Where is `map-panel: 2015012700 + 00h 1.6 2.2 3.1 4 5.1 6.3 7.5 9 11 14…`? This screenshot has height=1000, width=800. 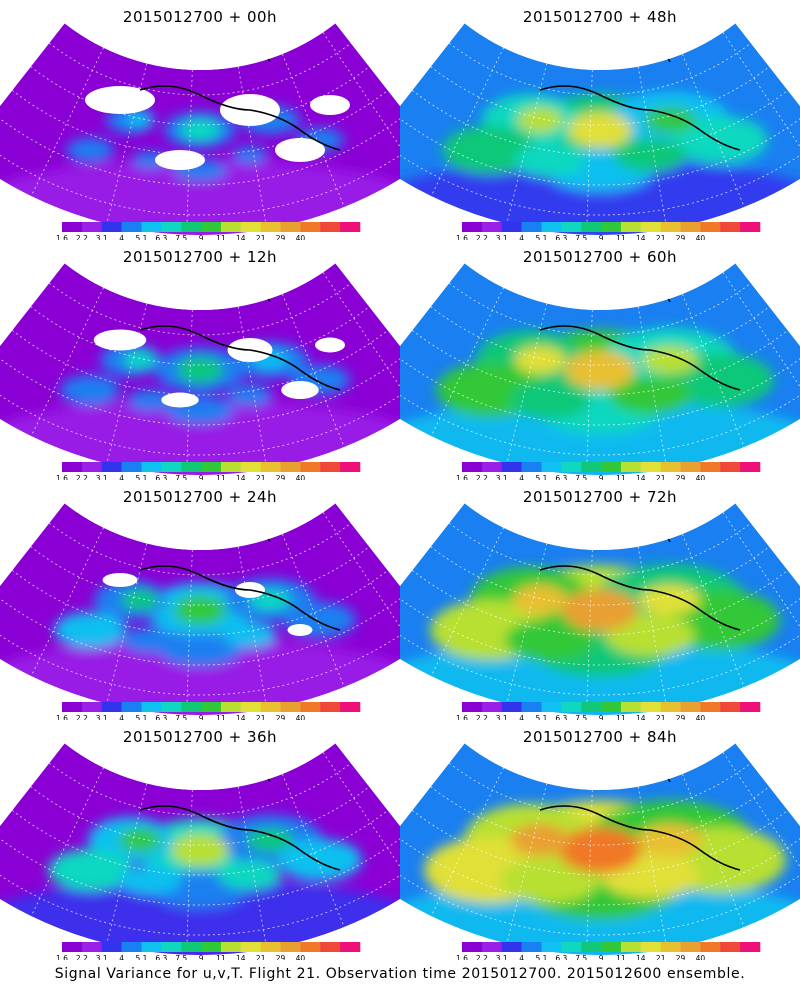
map-panel: 2015012700 + 00h 1.6 2.2 3.1 4 5.1 6.3 7.5 9 11 14… is located at coordinates (200, 120).